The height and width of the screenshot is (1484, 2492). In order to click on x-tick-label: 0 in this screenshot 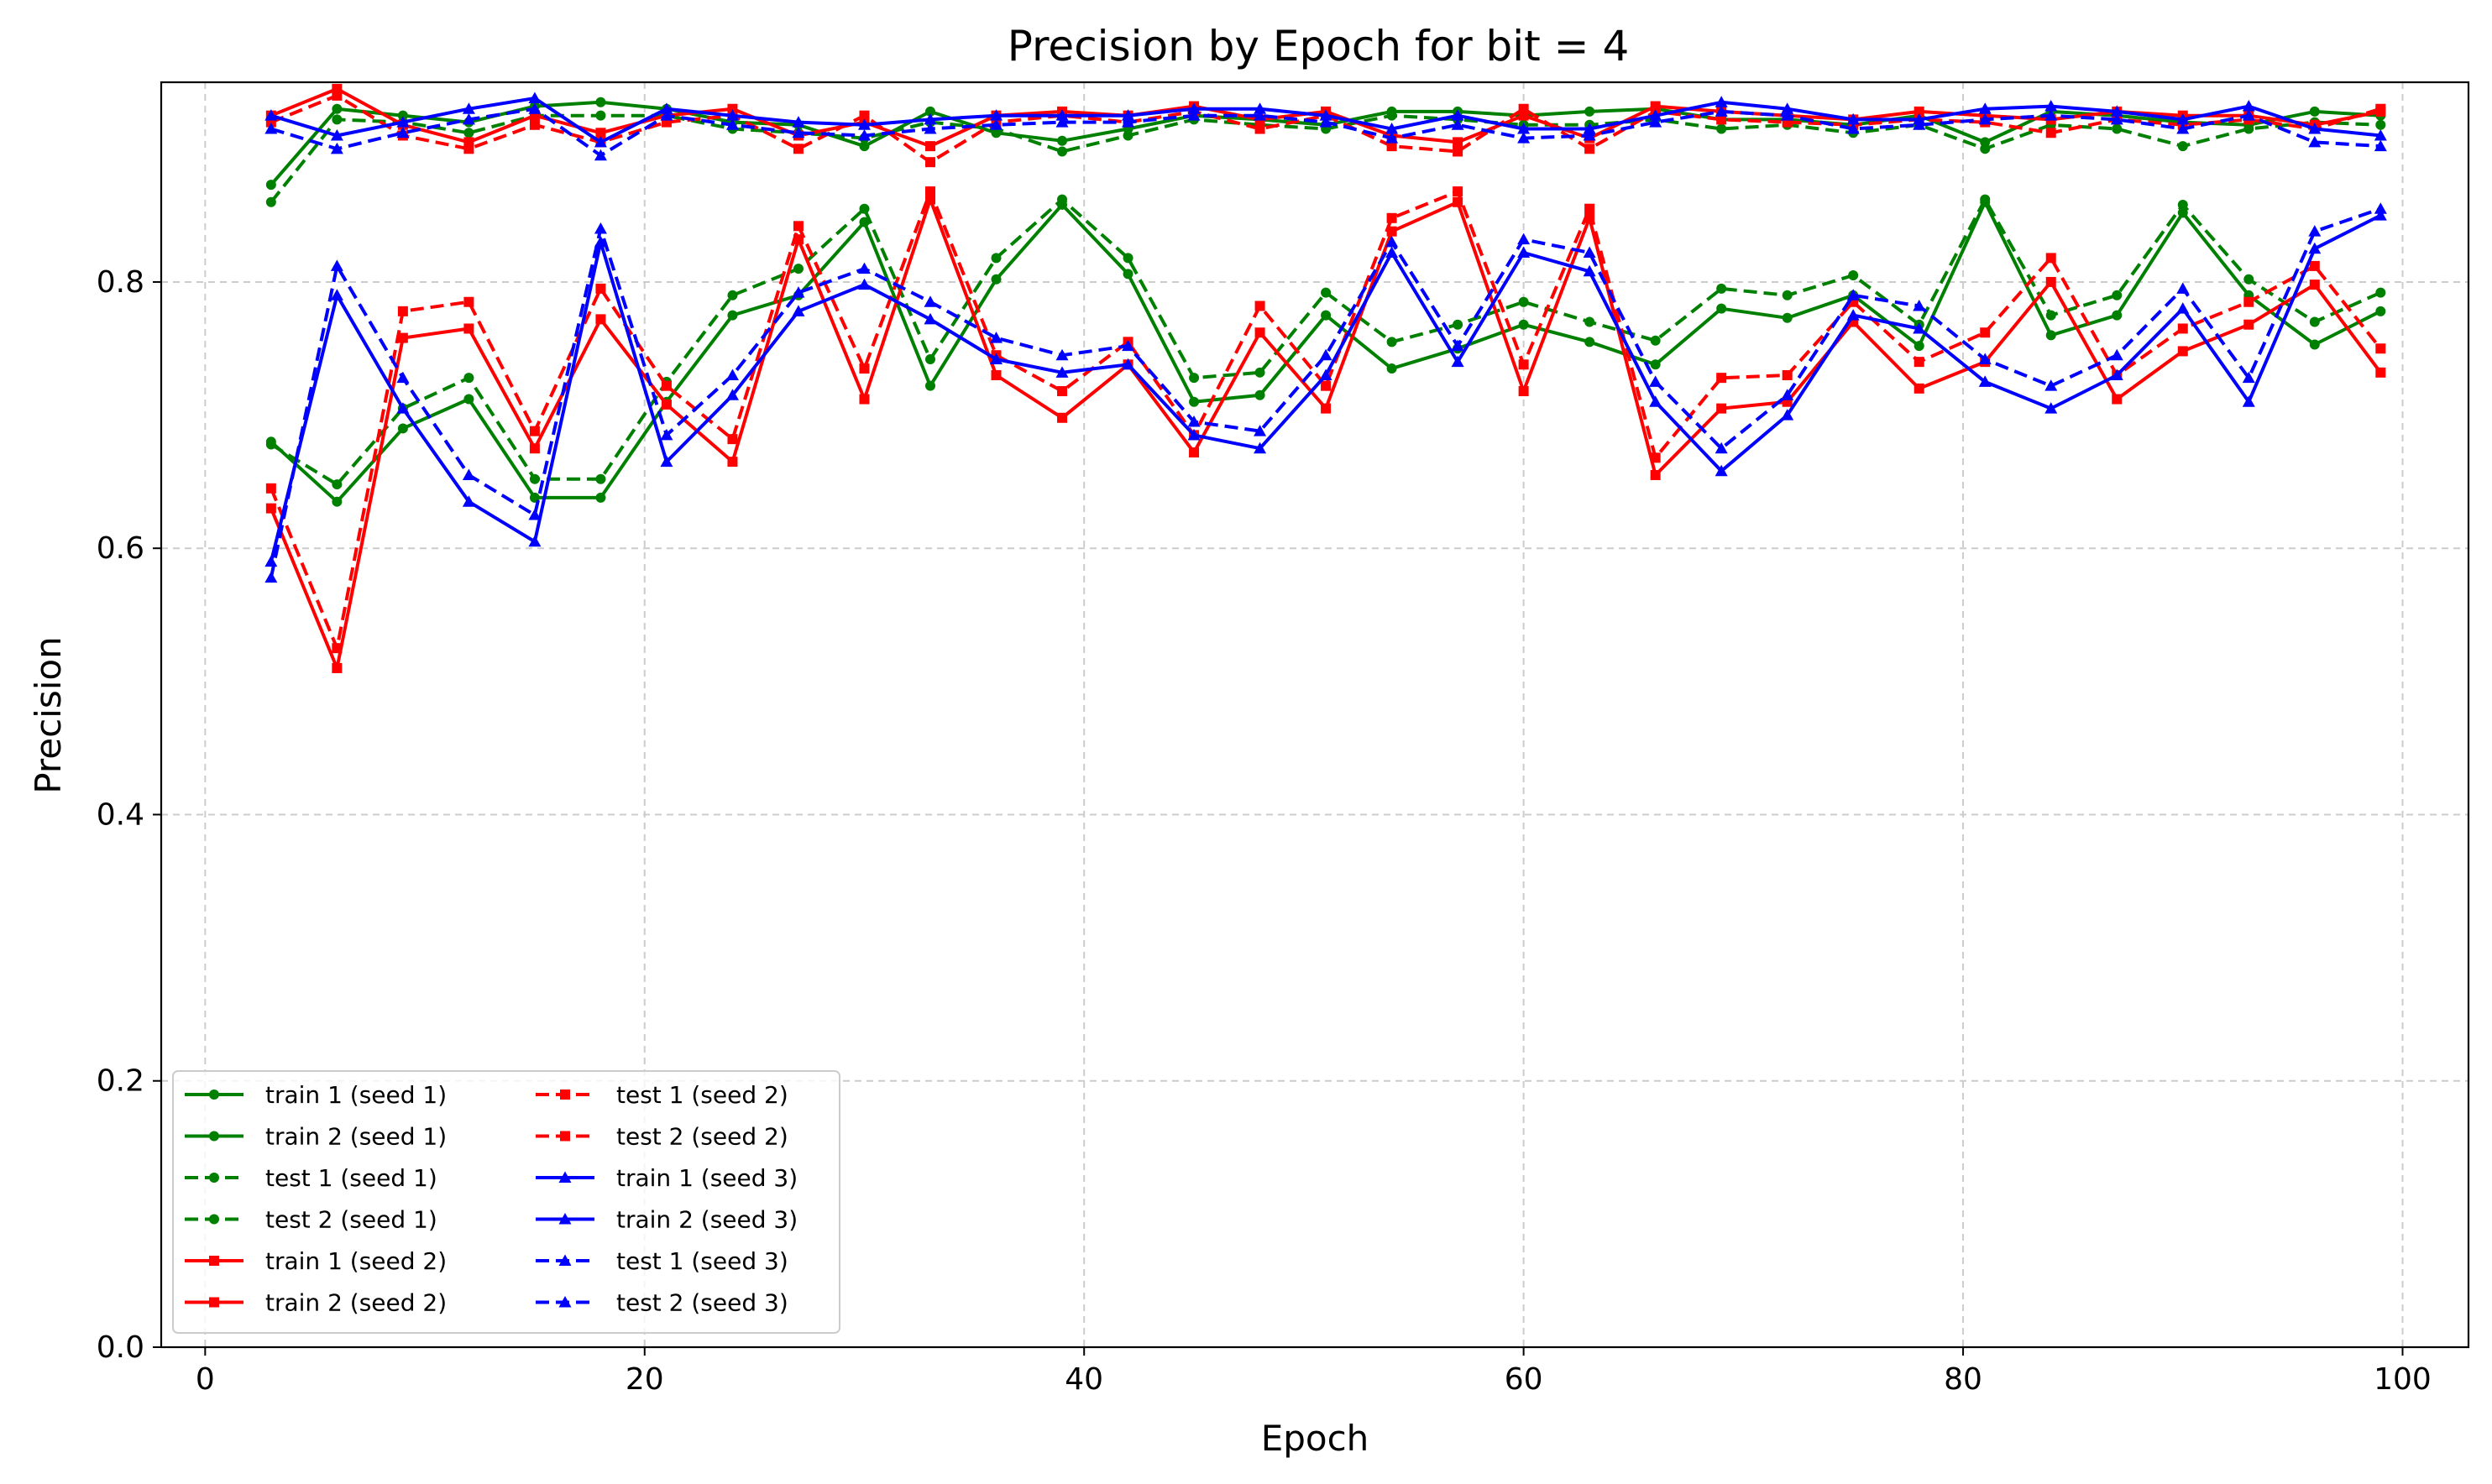, I will do `click(206, 1379)`.